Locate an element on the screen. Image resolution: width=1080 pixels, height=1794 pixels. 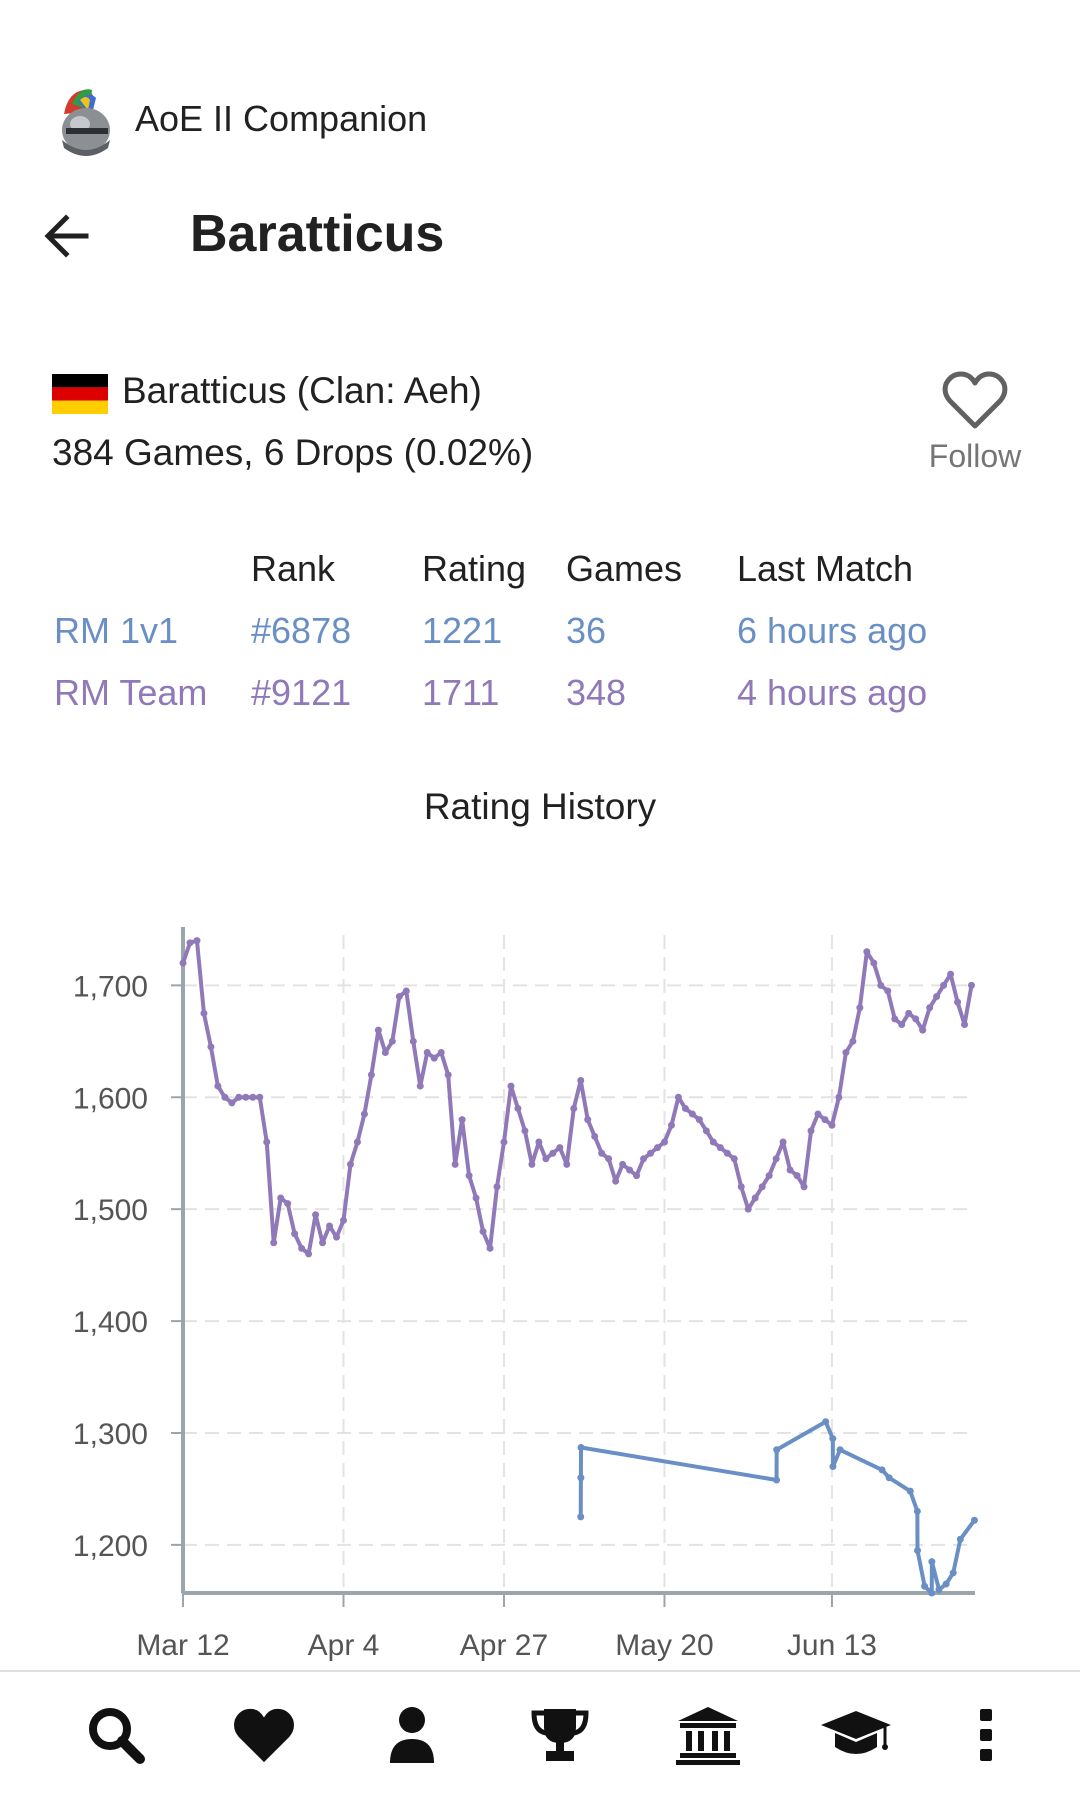
follow-button: Follow is located at coordinates (975, 420).